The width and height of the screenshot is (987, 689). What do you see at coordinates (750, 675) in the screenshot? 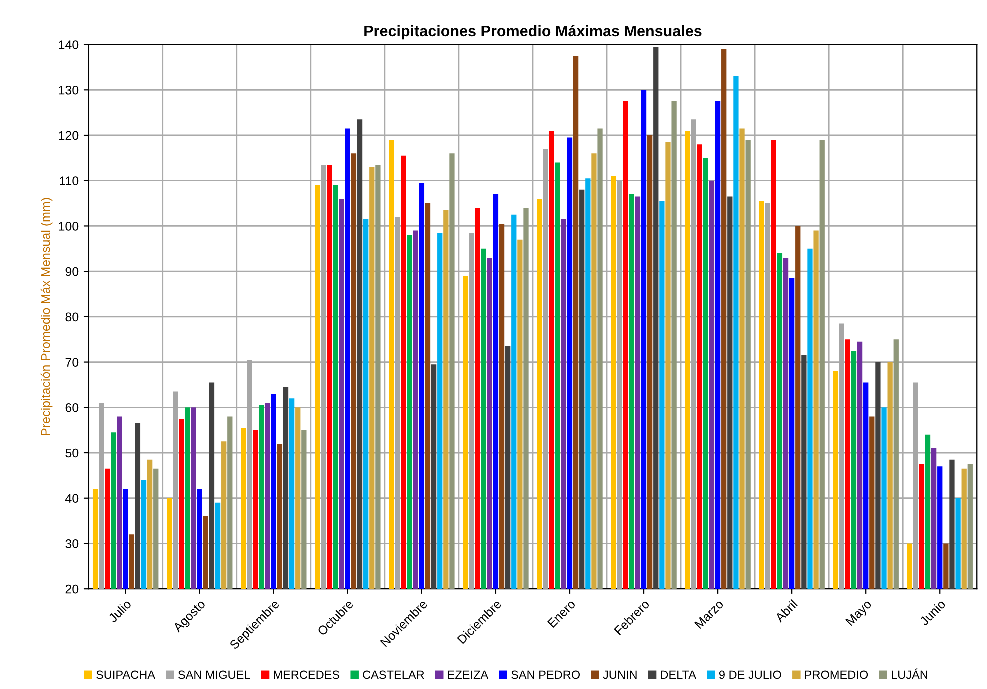
I see `legend-label: 9 DE JULIO` at bounding box center [750, 675].